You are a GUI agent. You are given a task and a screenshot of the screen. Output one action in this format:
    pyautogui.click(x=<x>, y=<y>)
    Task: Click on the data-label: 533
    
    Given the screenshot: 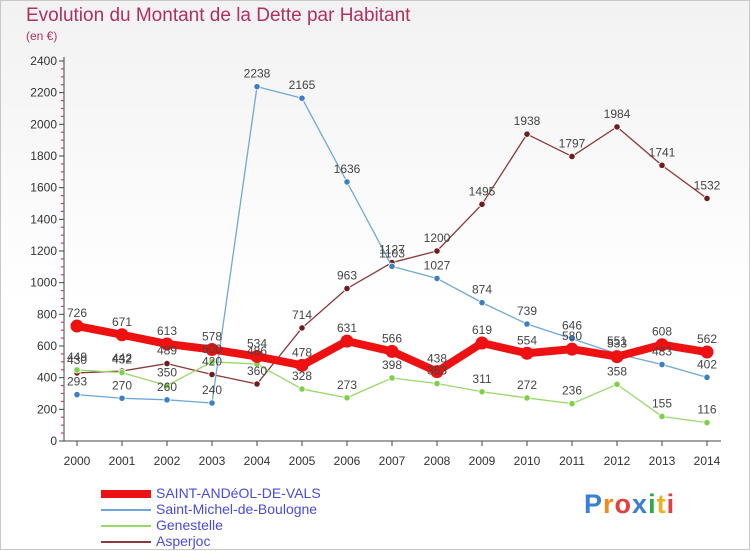 What is the action you would take?
    pyautogui.click(x=617, y=344)
    